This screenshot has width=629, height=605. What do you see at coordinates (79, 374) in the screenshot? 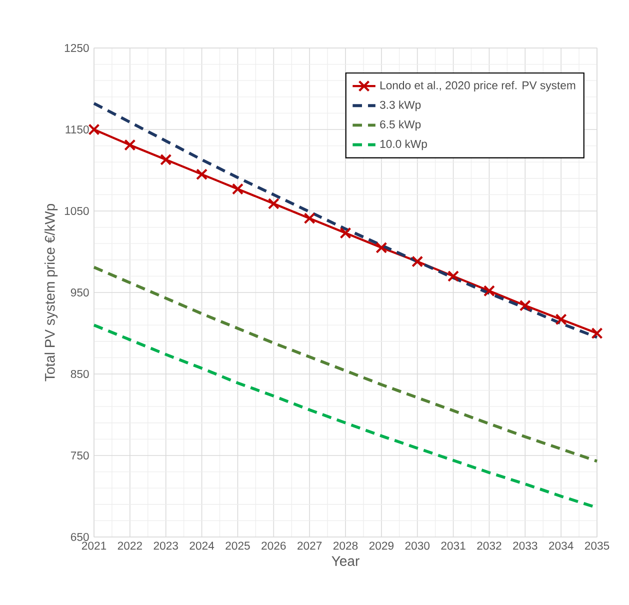
I see `y-tick-label: 850` at bounding box center [79, 374].